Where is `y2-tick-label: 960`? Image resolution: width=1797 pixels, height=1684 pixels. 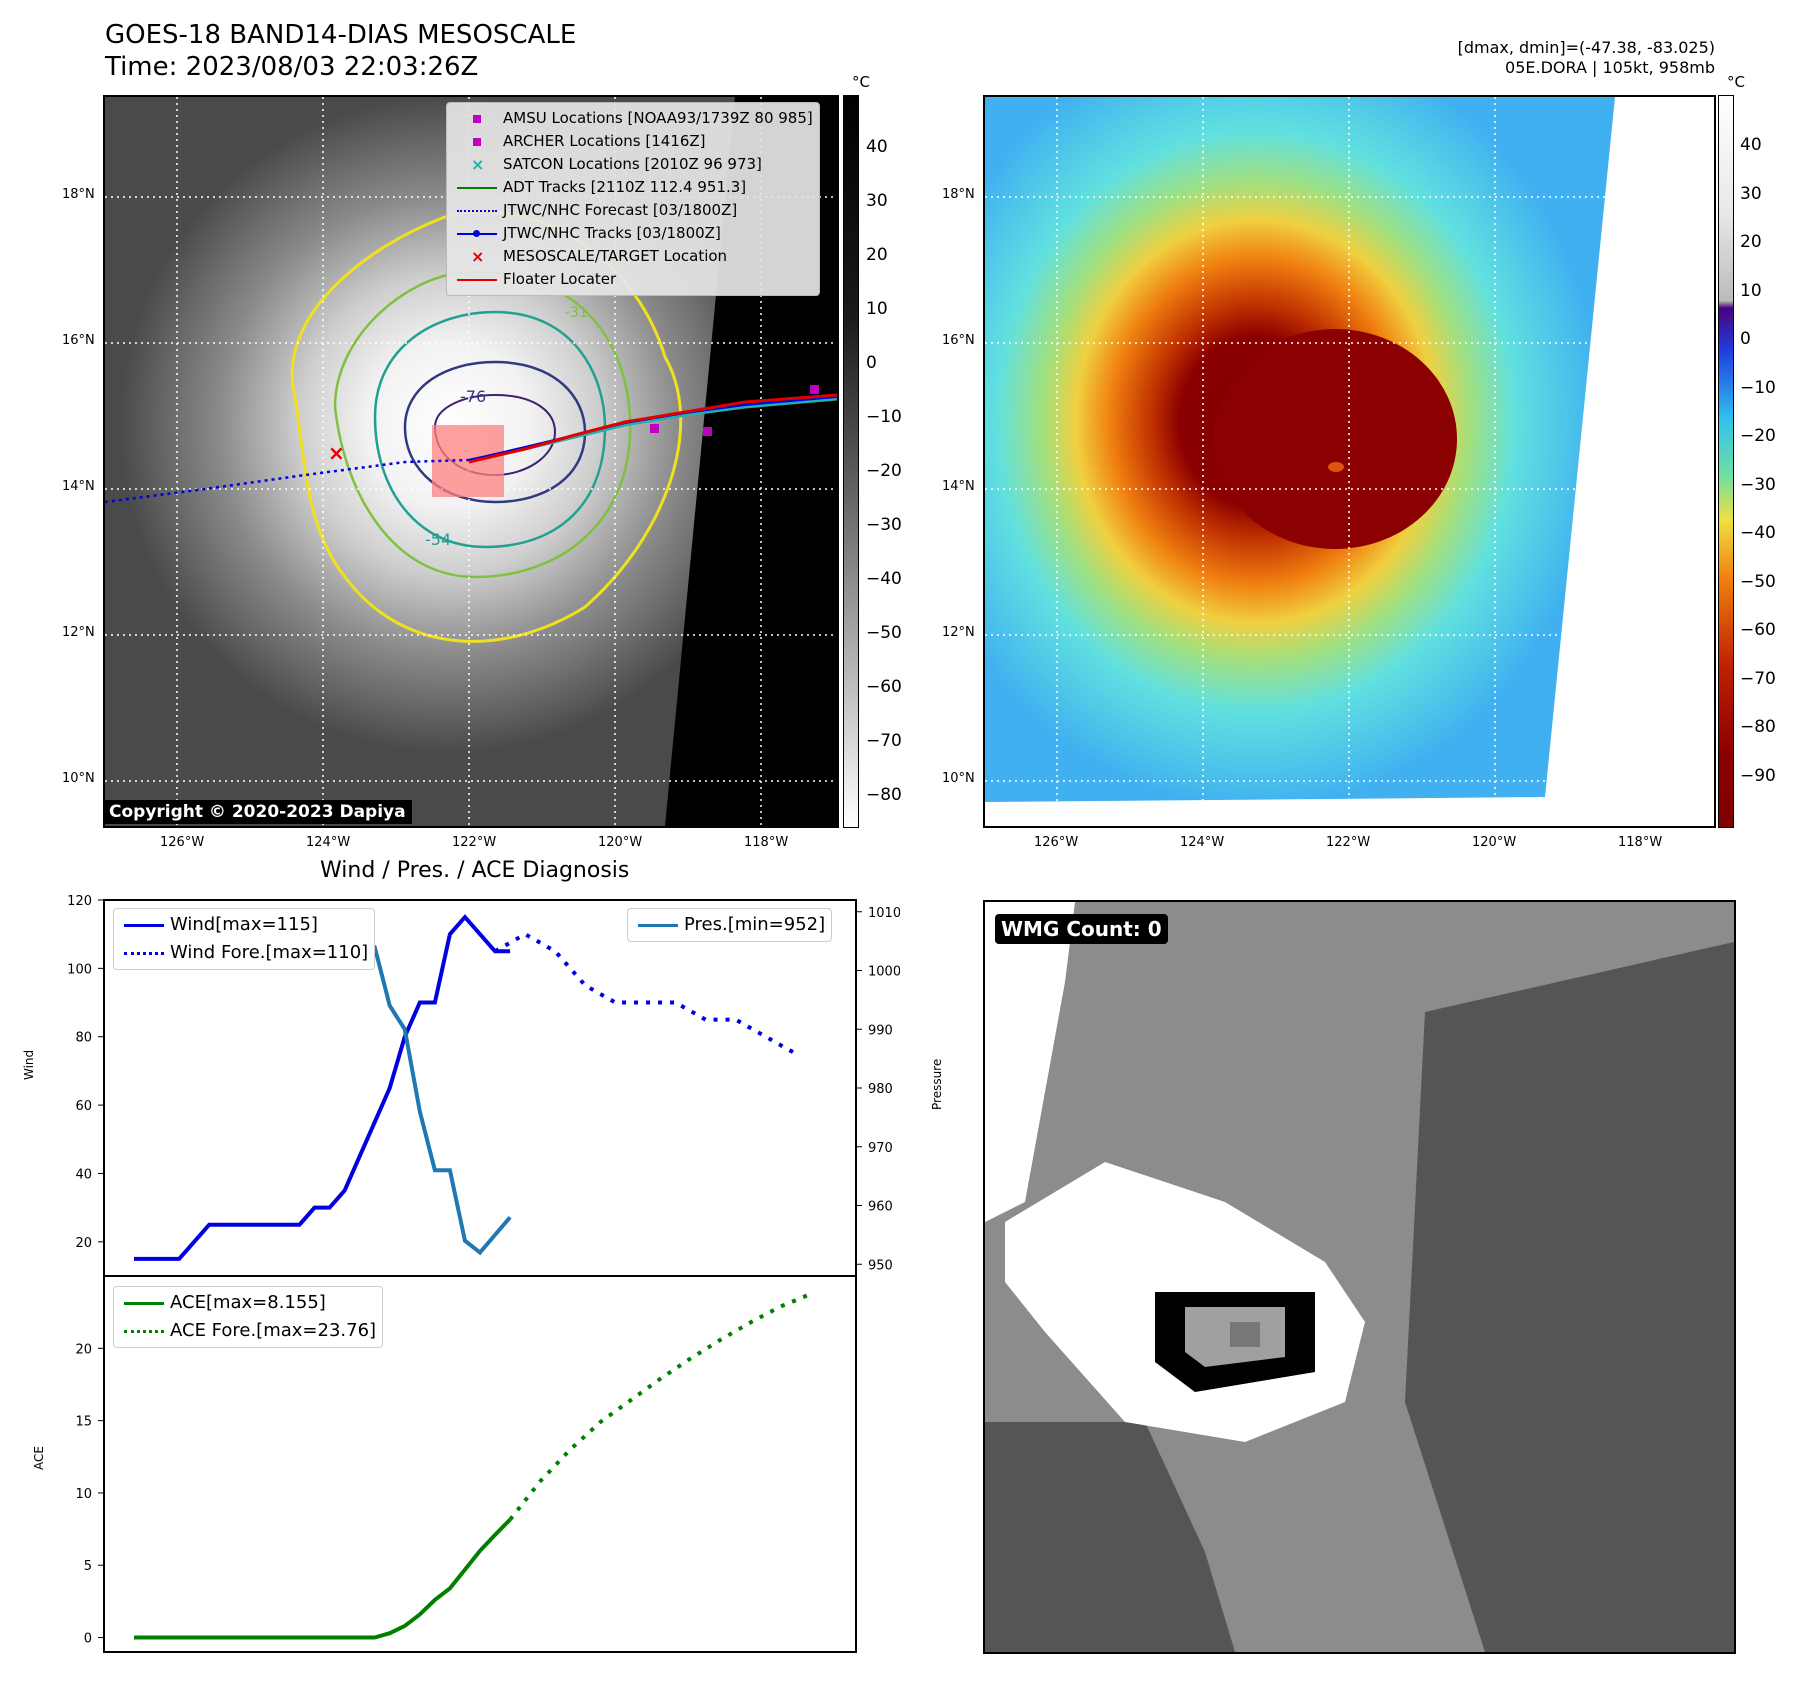 y2-tick-label: 960 is located at coordinates (880, 1207).